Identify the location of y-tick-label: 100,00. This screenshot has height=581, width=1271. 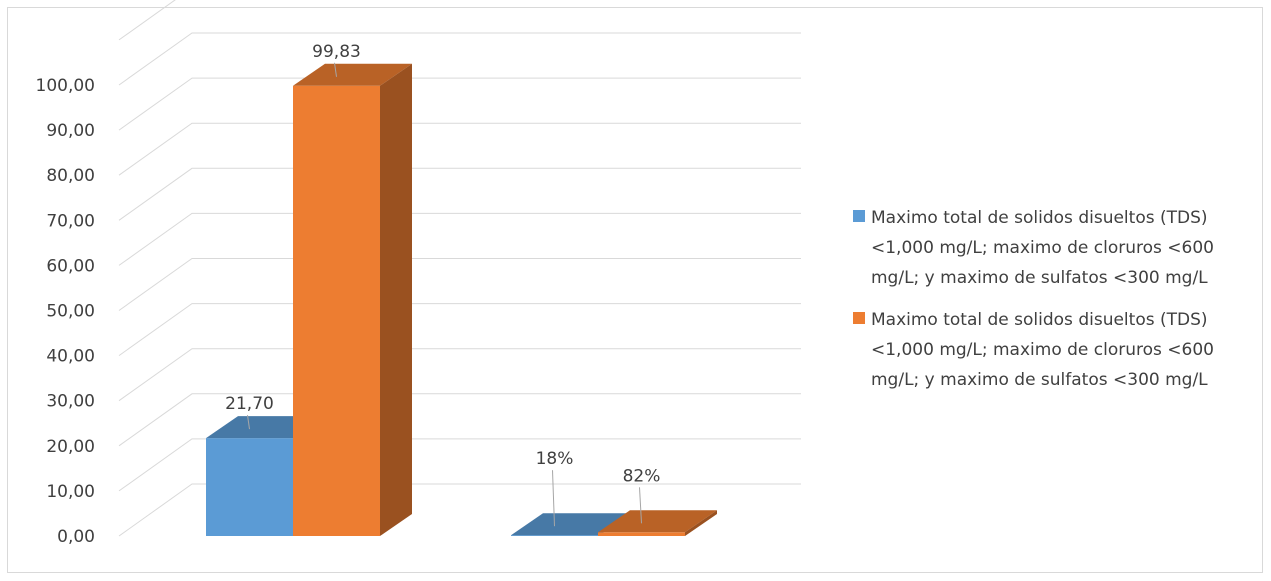
(65, 86).